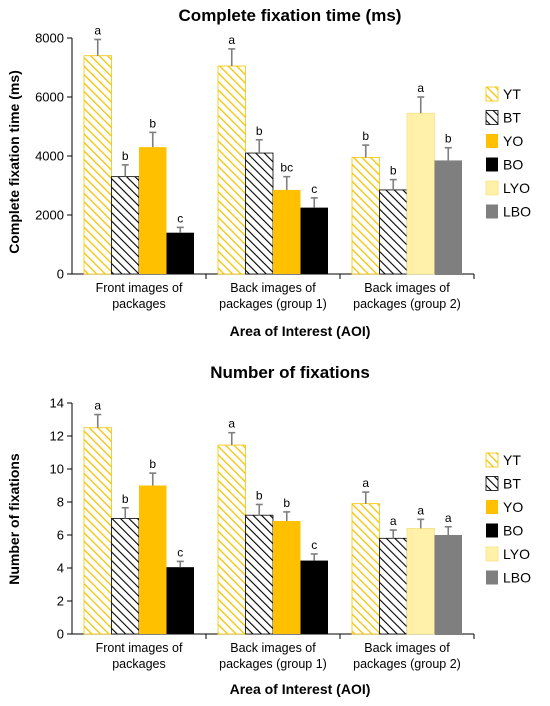  What do you see at coordinates (290, 15) in the screenshot?
I see `chart-title: Complete fixation time (ms)` at bounding box center [290, 15].